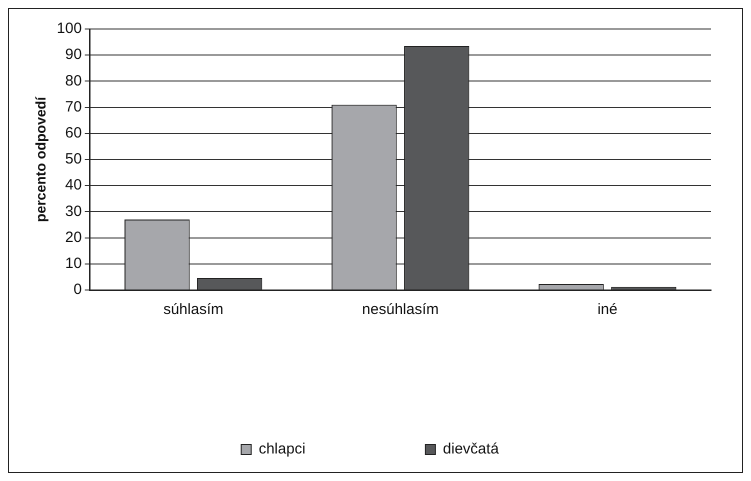  What do you see at coordinates (73, 55) in the screenshot?
I see `y-tick-label: 90` at bounding box center [73, 55].